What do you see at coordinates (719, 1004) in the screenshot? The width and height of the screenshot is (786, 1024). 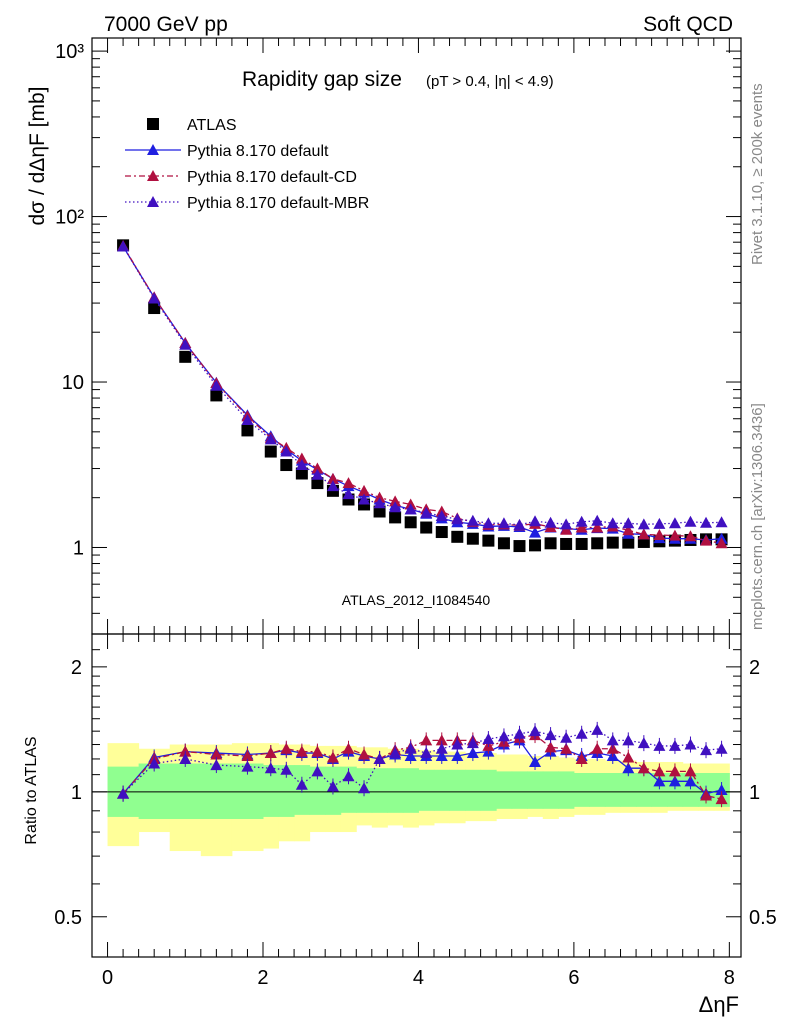 I see `x-axis-label: ΔηF` at bounding box center [719, 1004].